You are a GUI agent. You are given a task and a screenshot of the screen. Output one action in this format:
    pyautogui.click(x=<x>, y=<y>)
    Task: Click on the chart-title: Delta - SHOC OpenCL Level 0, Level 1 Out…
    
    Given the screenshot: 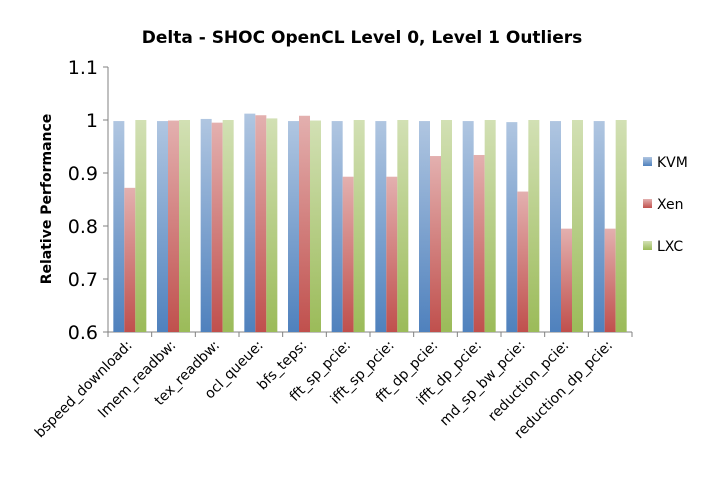 What is the action you would take?
    pyautogui.click(x=362, y=38)
    